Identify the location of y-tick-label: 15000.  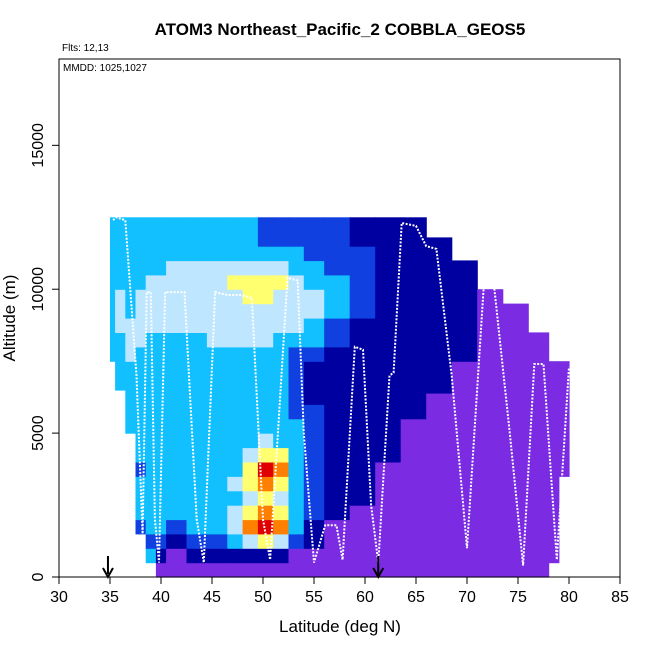
(38, 145).